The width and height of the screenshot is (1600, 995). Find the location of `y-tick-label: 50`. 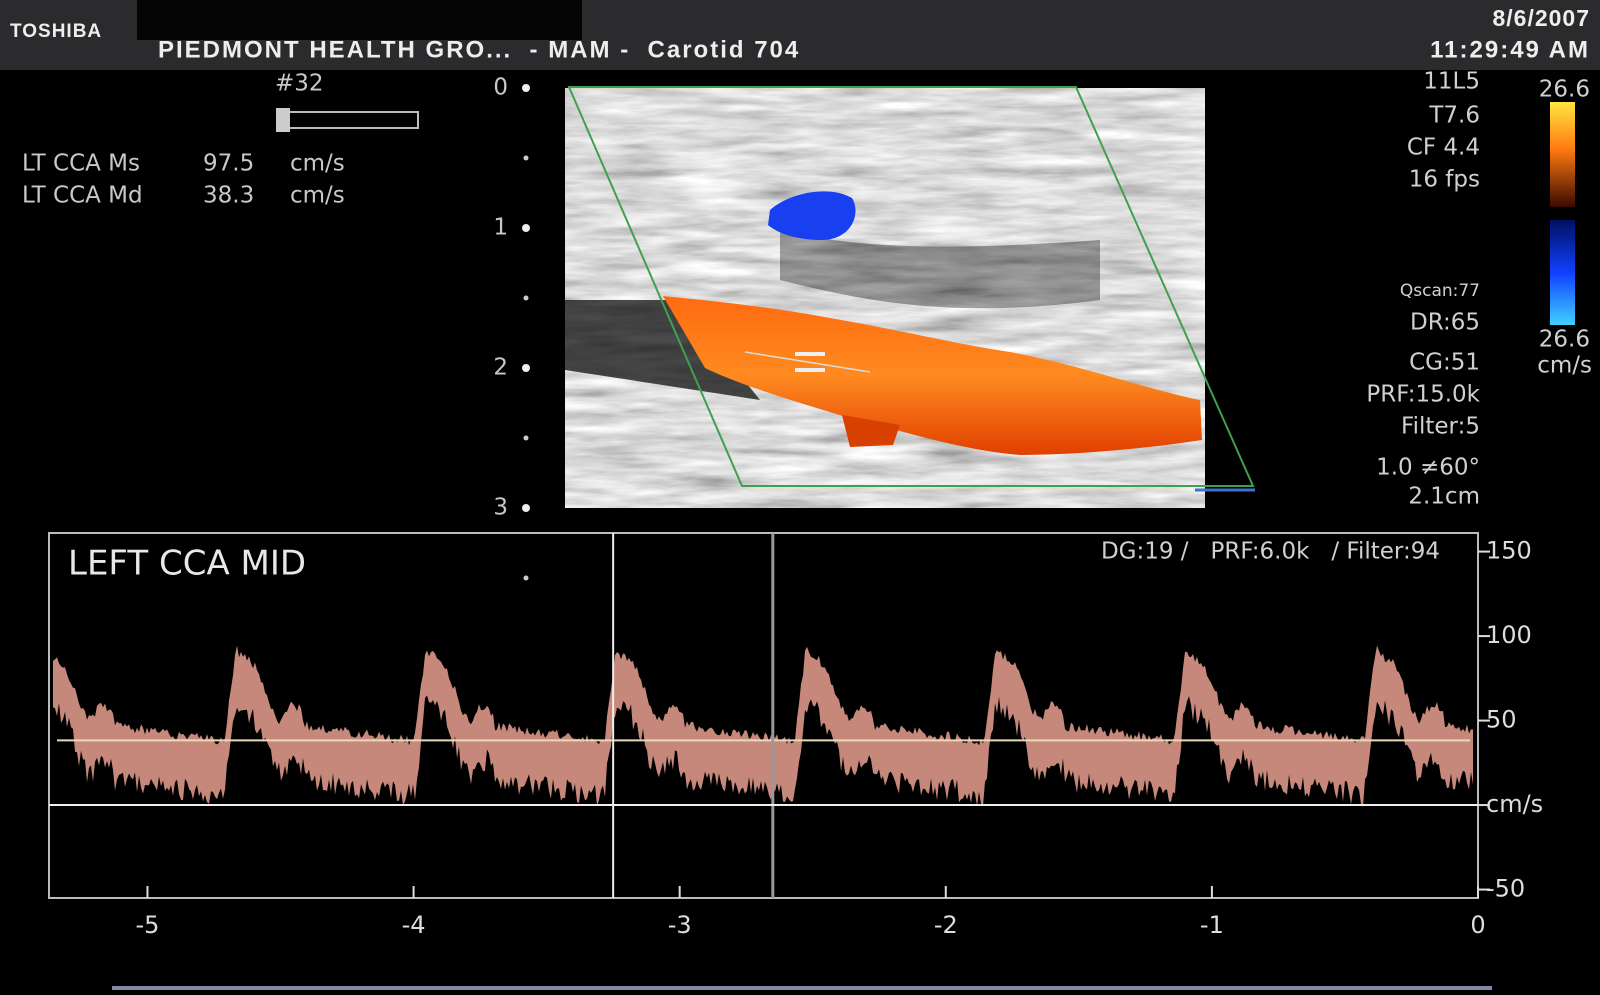

y-tick-label: 50 is located at coordinates (1501, 720).